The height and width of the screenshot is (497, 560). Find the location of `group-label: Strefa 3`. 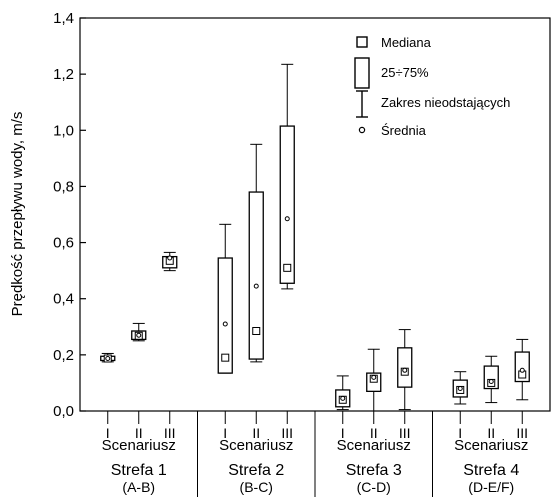

group-label: Strefa 3 is located at coordinates (374, 470).